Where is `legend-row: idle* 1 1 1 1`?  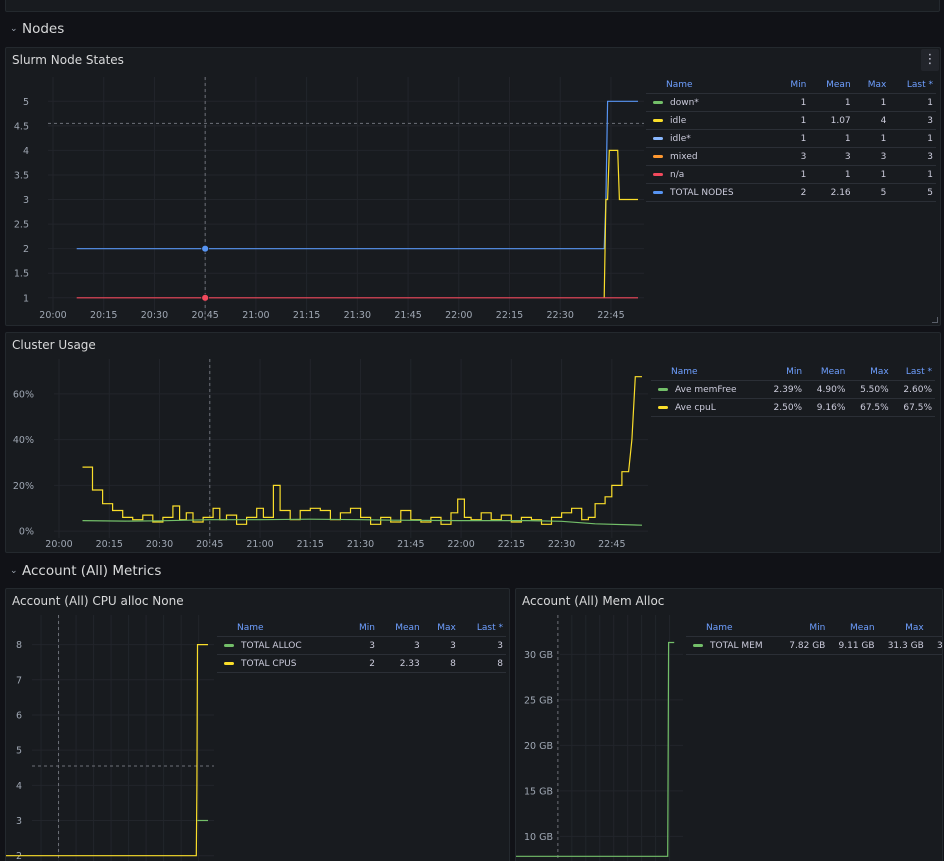
legend-row: idle* 1 1 1 1 is located at coordinates (791, 138).